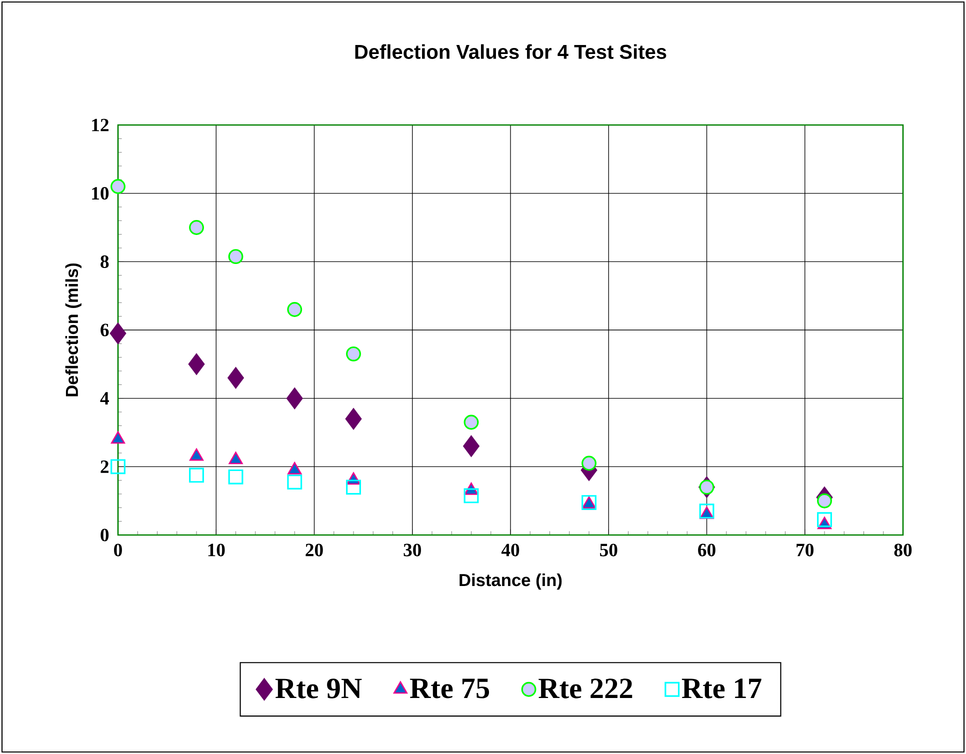 This screenshot has height=754, width=966. What do you see at coordinates (450, 688) in the screenshot?
I see `legend-label: Rte 75` at bounding box center [450, 688].